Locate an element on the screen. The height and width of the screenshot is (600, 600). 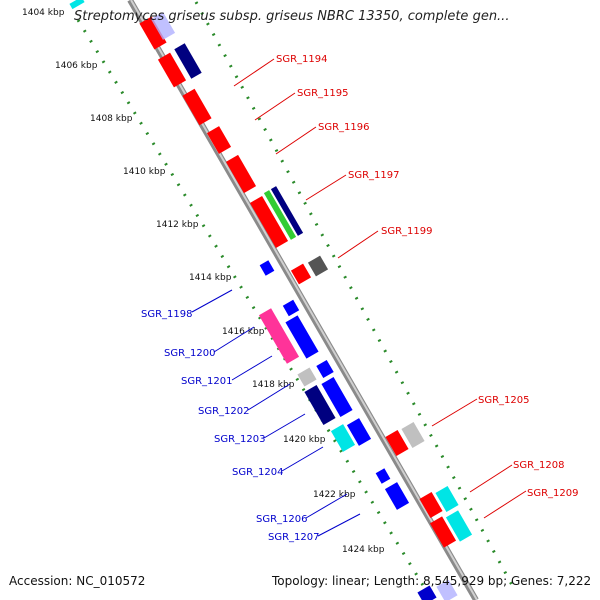
gene-label: SGR_1199 is located at coordinates (407, 231).